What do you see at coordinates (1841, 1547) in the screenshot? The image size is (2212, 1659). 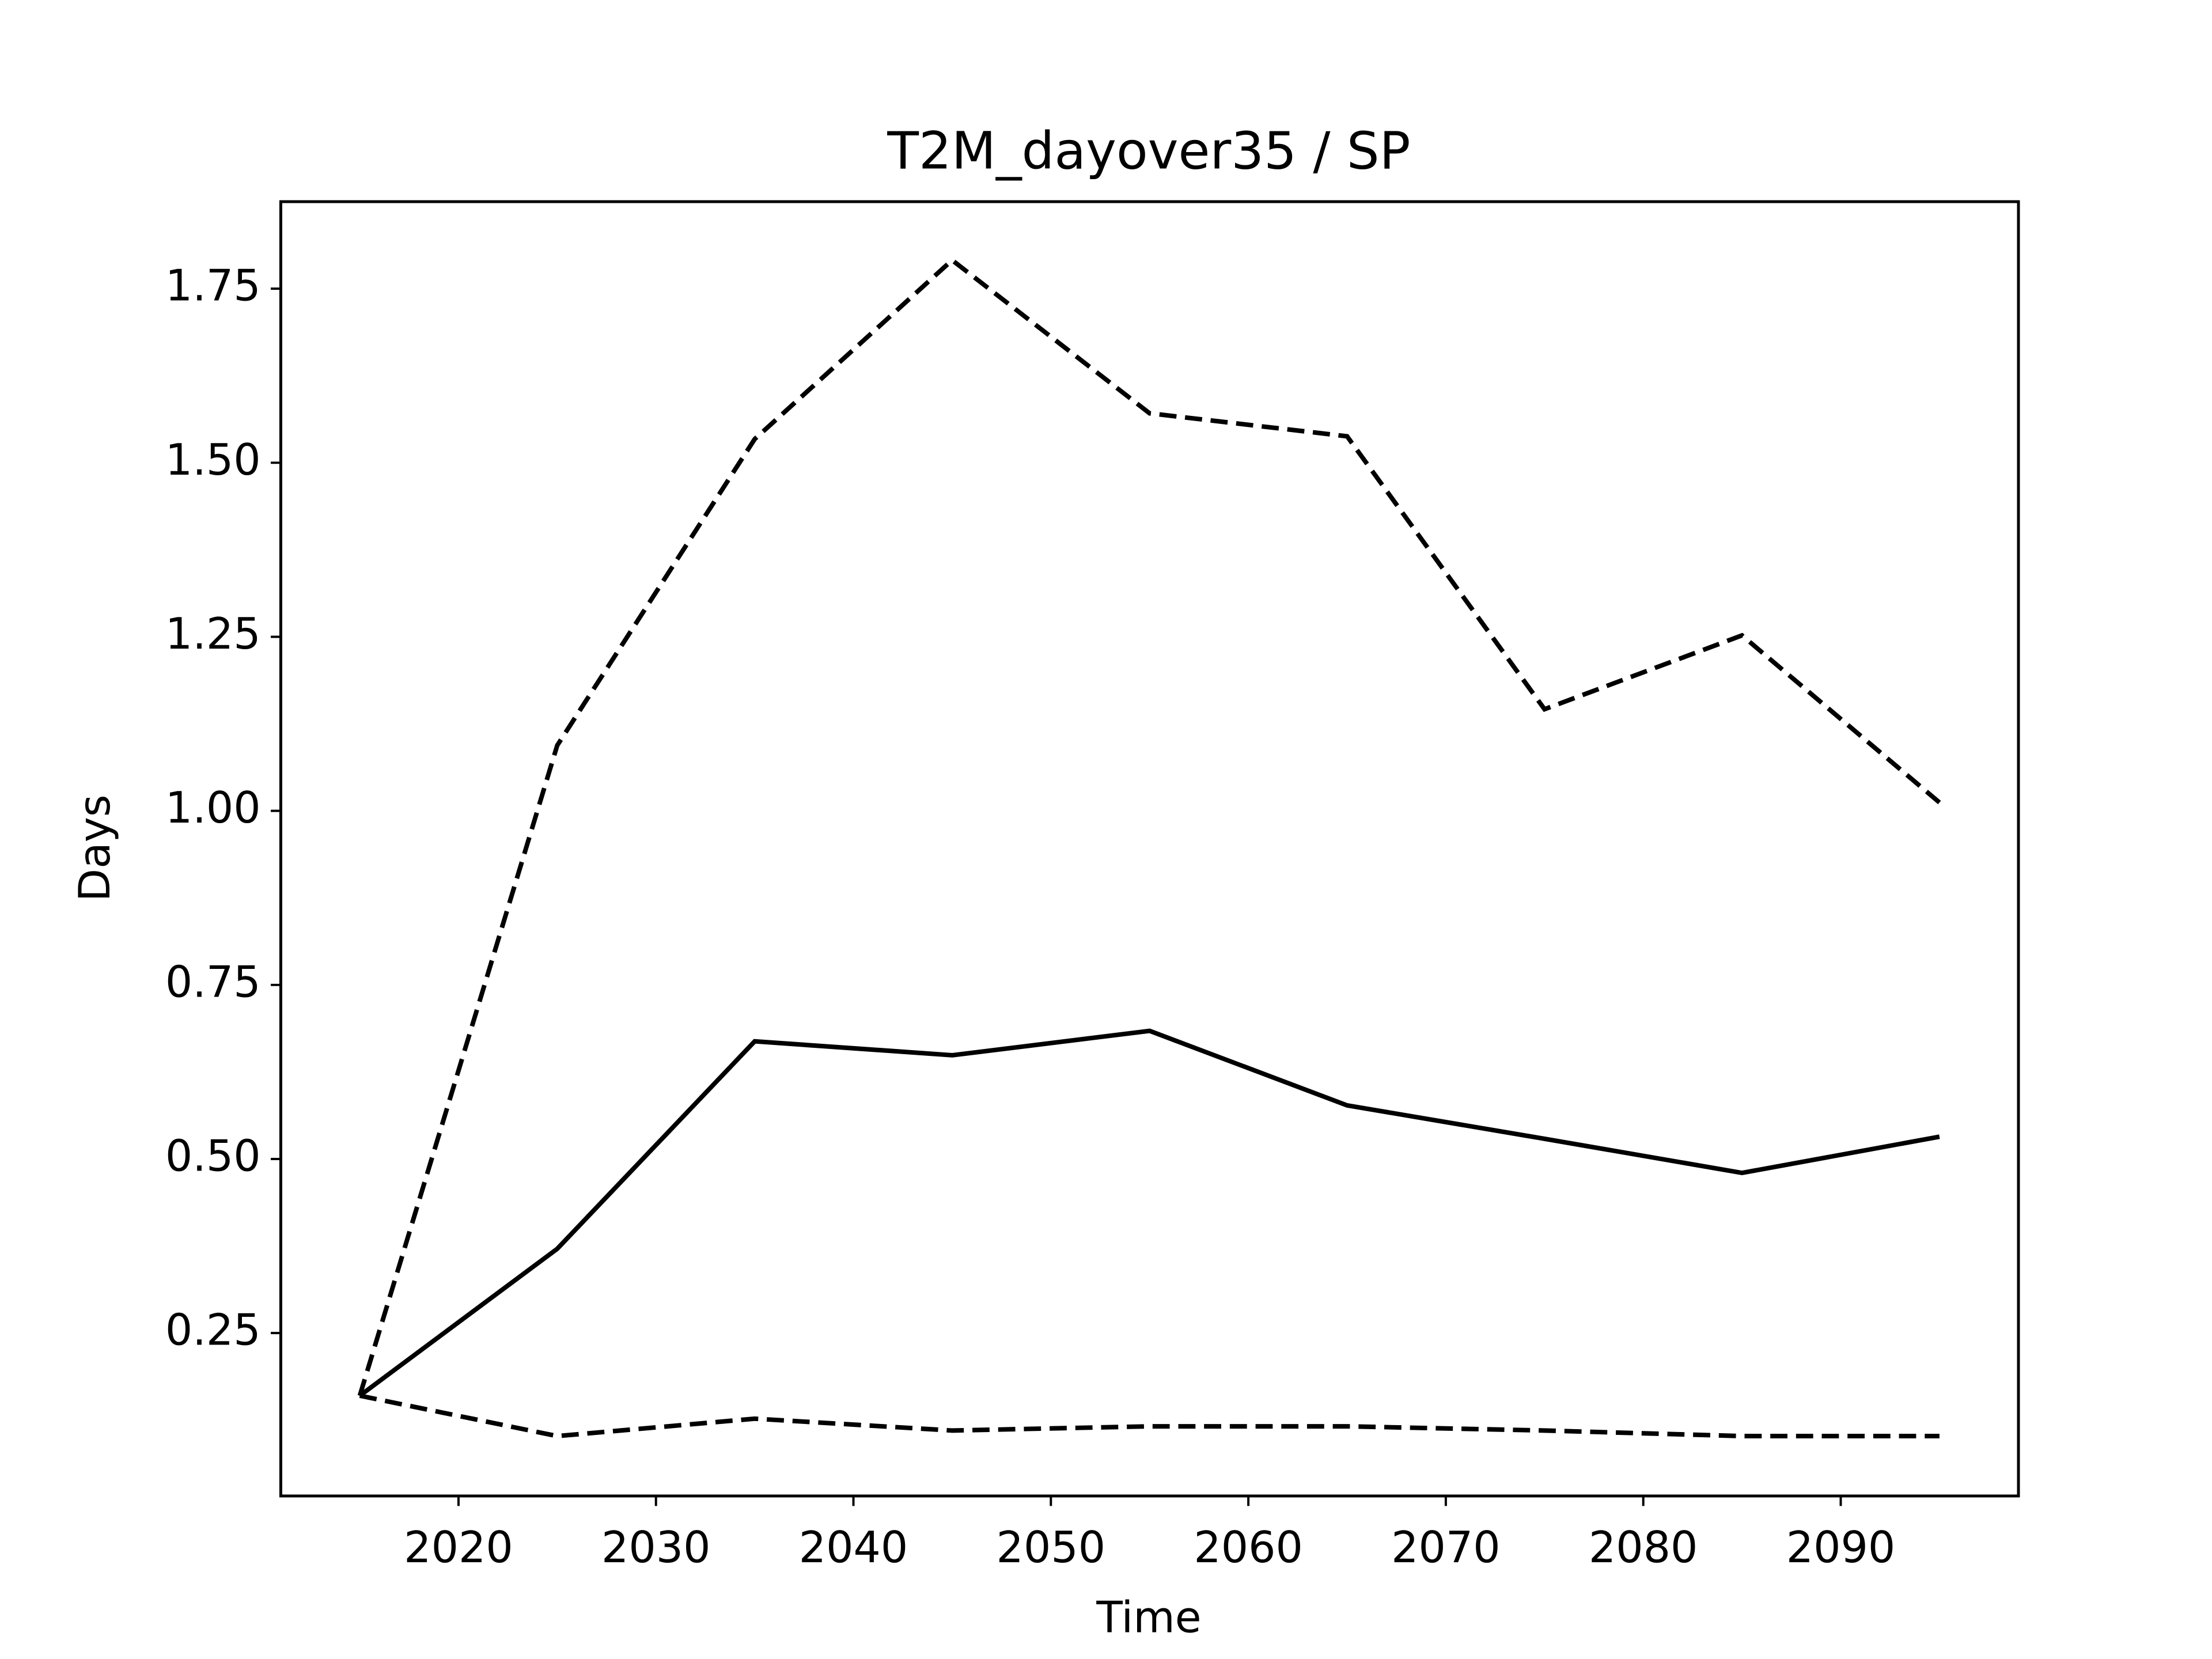 I see `x-tick-label: 2090` at bounding box center [1841, 1547].